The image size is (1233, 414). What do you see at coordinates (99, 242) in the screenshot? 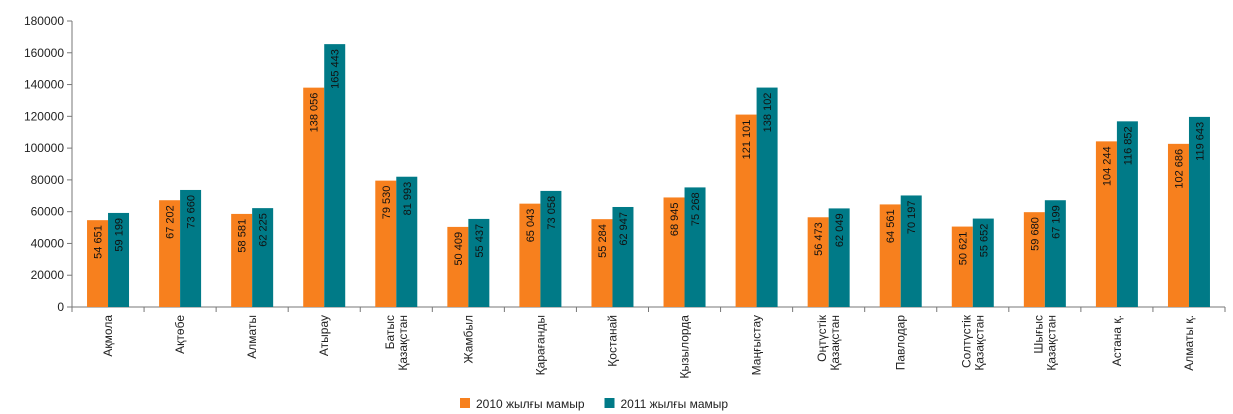
I see `value-label: 54 651` at bounding box center [99, 242].